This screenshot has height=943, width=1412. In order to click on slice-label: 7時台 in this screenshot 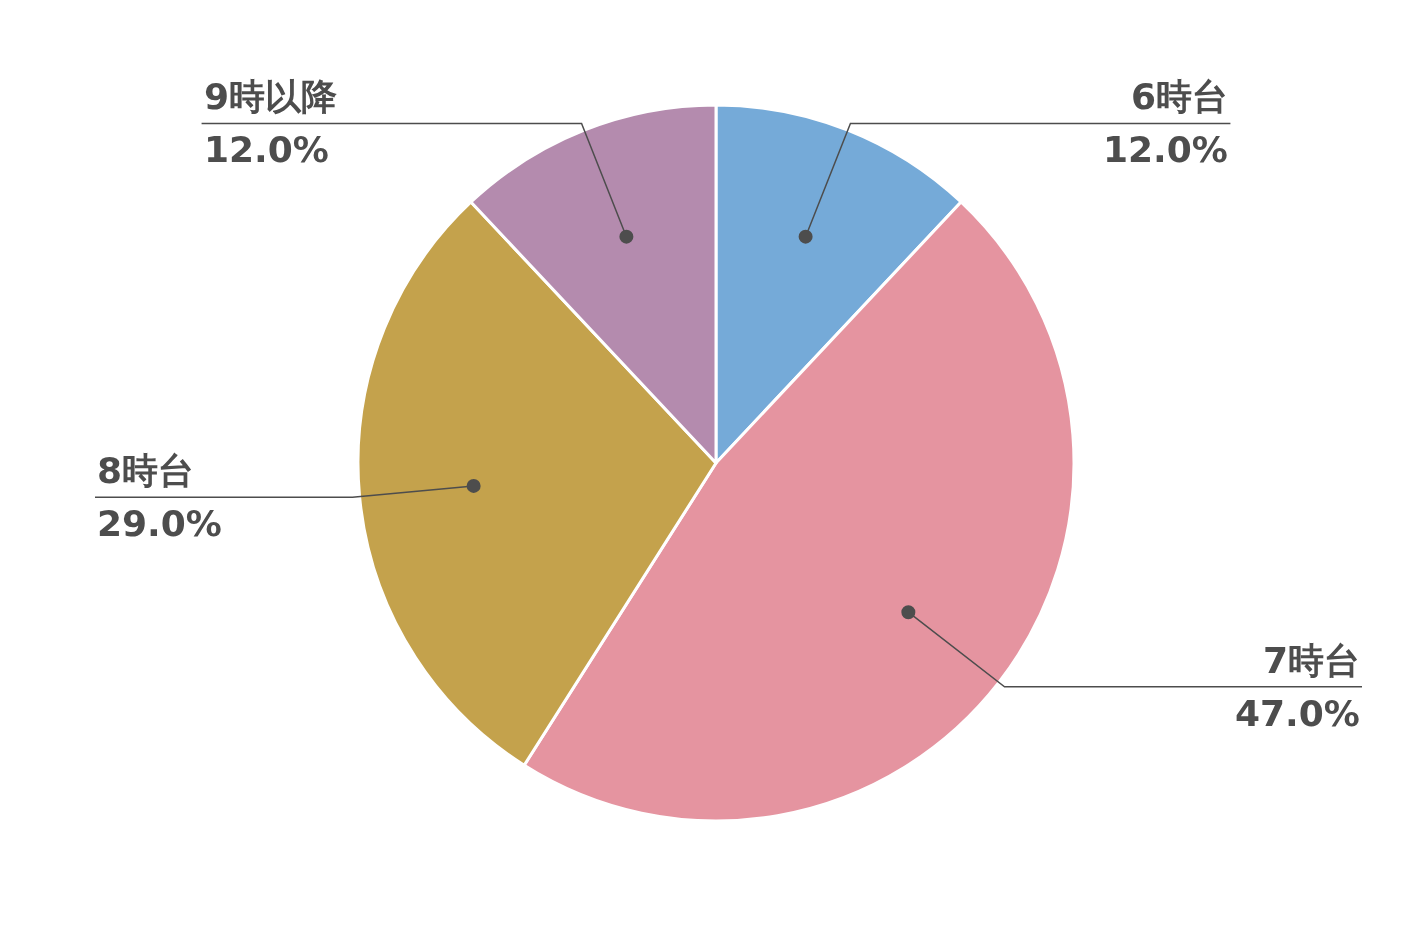, I will do `click(1312, 660)`.